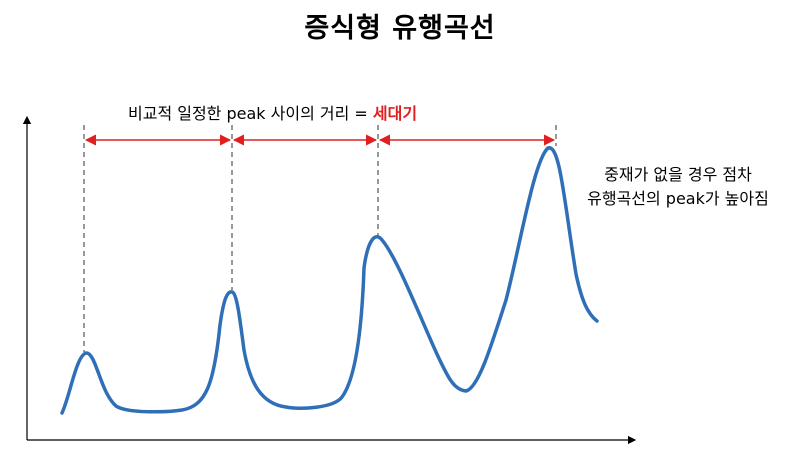 This screenshot has width=800, height=454. I want to click on generation-time-term: 세대기, so click(395, 113).